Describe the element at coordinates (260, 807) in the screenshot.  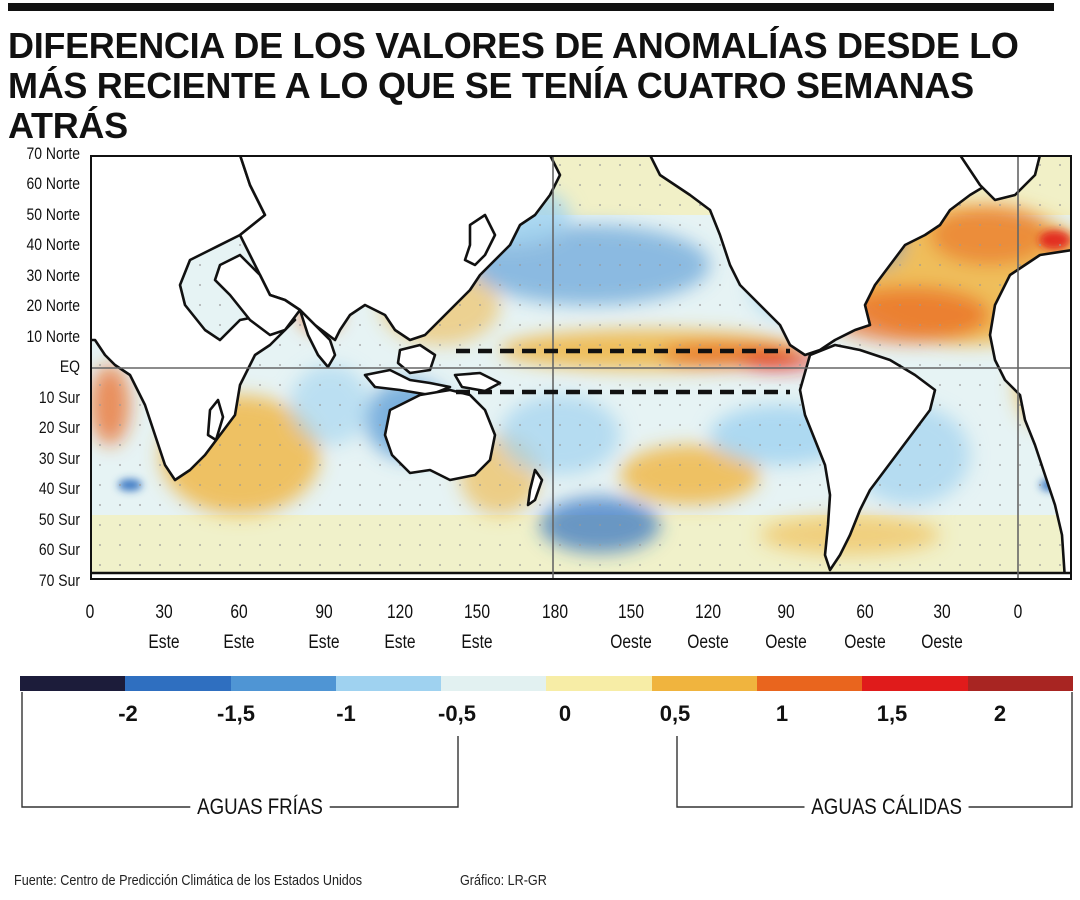
I see `cold-waters-label: AGUAS FRÍAS` at that location.